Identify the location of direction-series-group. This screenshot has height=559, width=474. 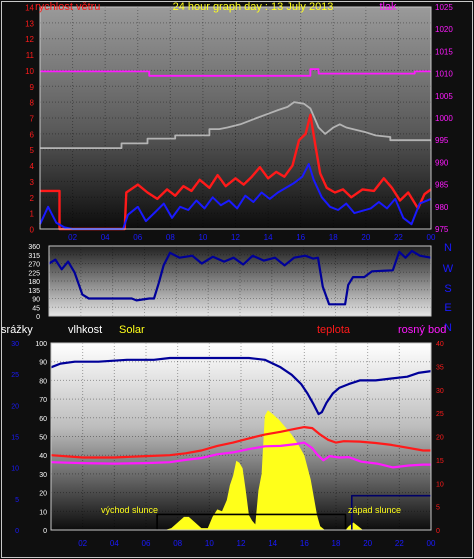
(240, 277).